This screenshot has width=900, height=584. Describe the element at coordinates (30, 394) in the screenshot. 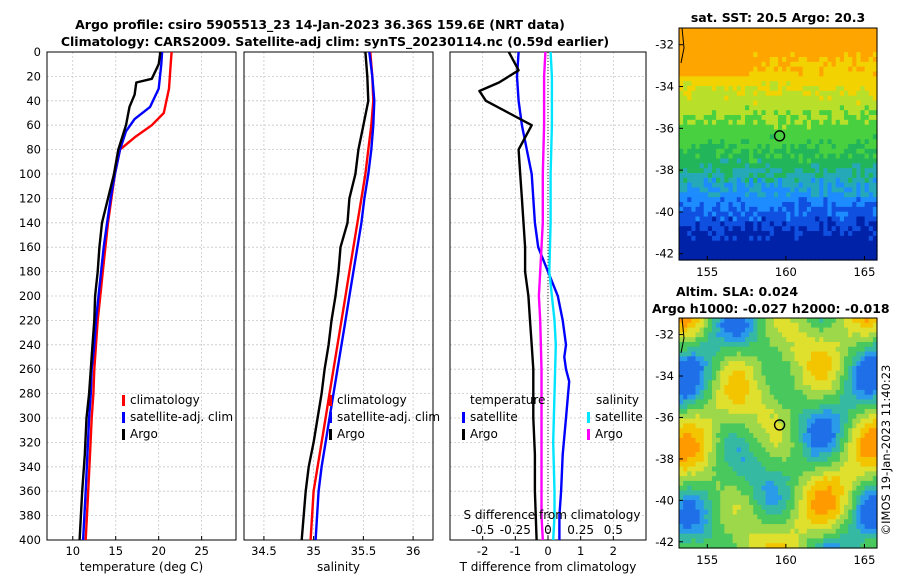

I see `y-tick-label: 280` at that location.